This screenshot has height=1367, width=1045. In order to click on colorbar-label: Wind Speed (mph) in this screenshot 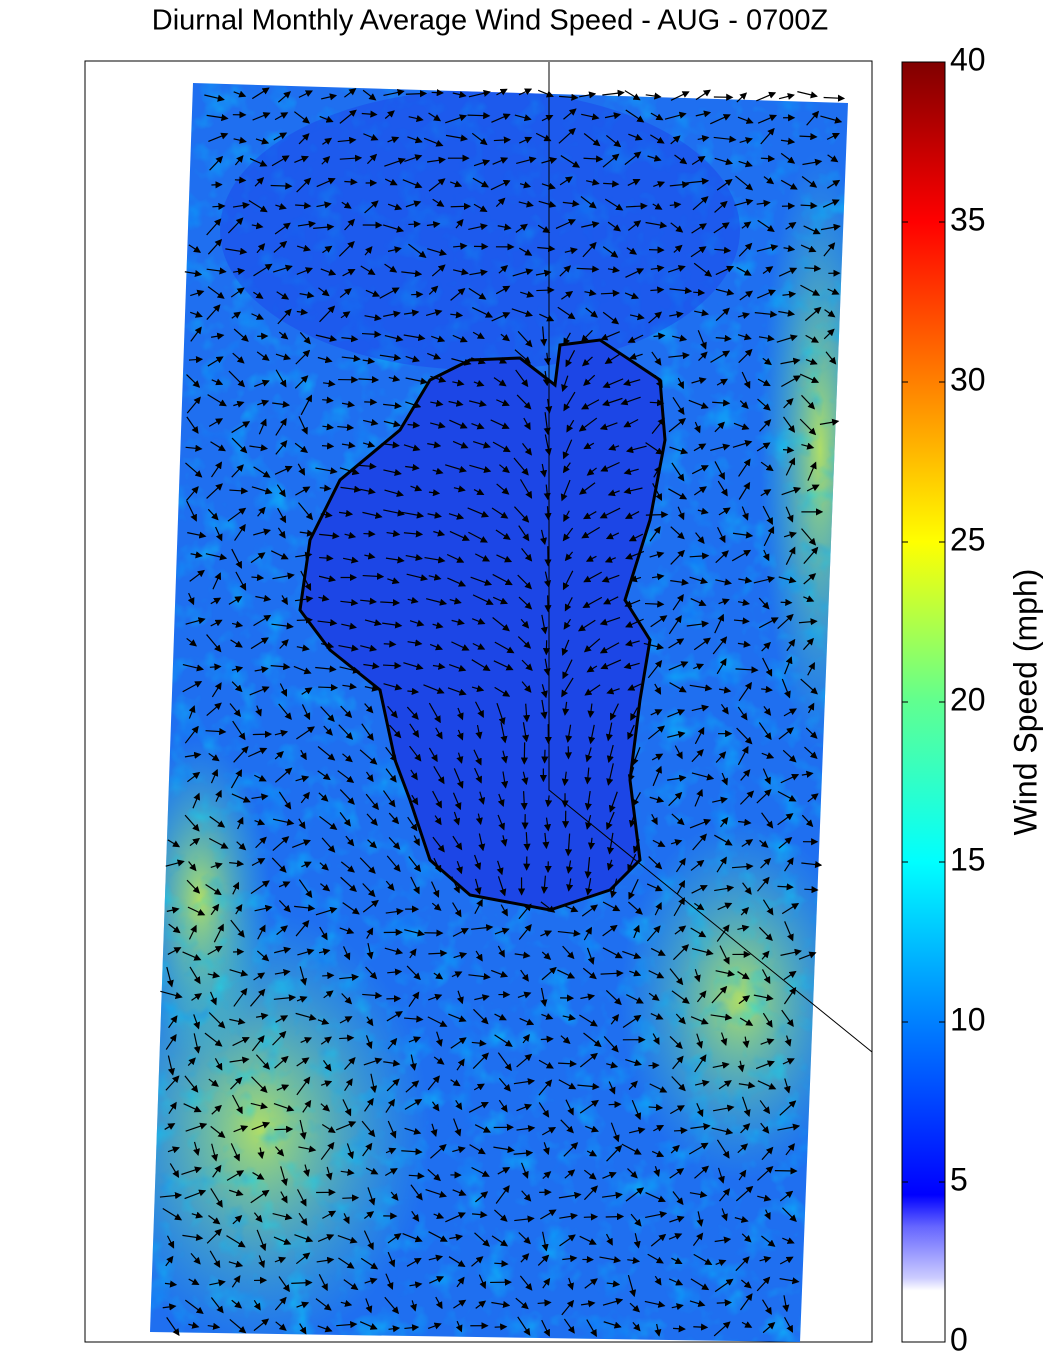, I will do `click(1025, 702)`.